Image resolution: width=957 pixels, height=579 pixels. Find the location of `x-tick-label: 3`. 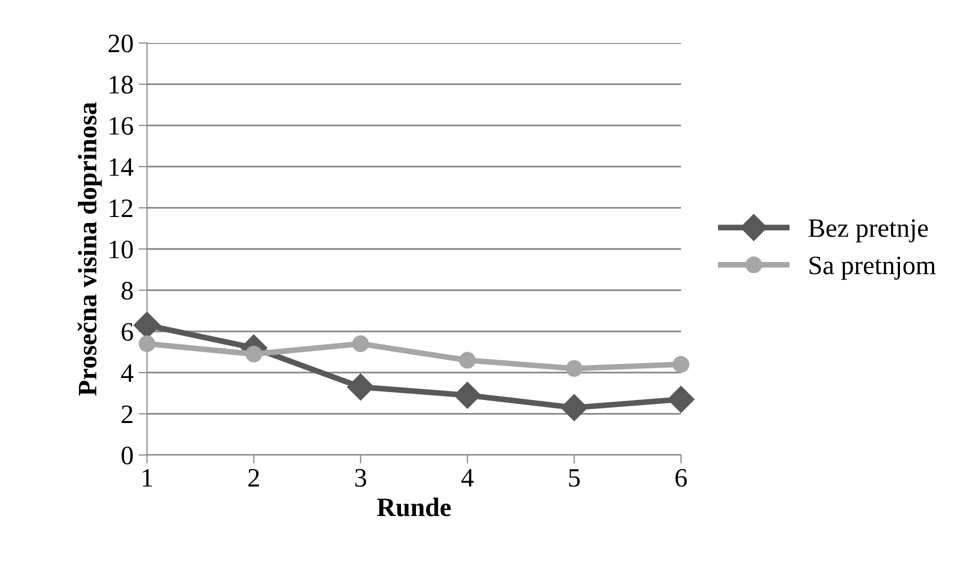

x-tick-label: 3 is located at coordinates (360, 478).